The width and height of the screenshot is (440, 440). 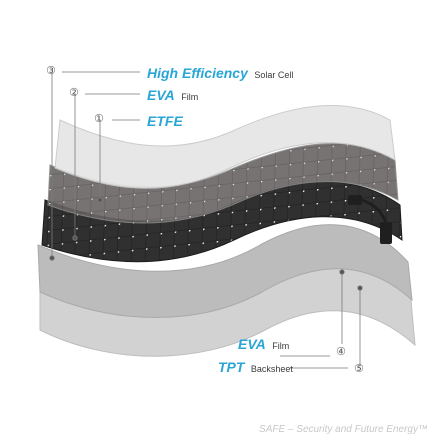 I want to click on callout-4-label: EVA Film, so click(x=263, y=344).